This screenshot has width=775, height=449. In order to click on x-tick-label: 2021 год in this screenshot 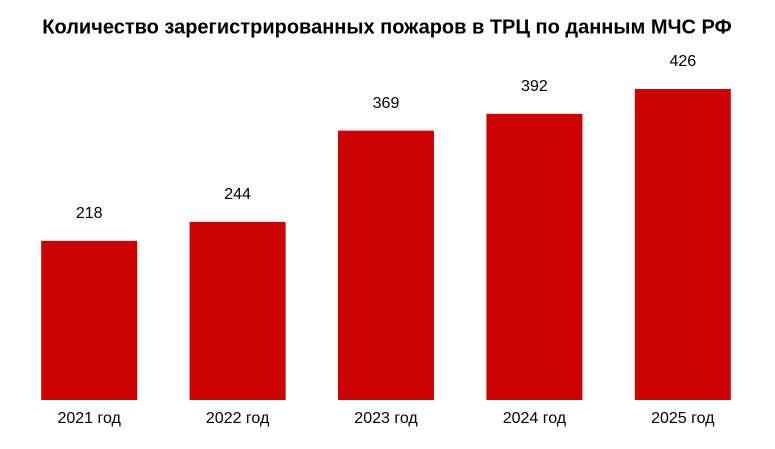, I will do `click(89, 418)`.